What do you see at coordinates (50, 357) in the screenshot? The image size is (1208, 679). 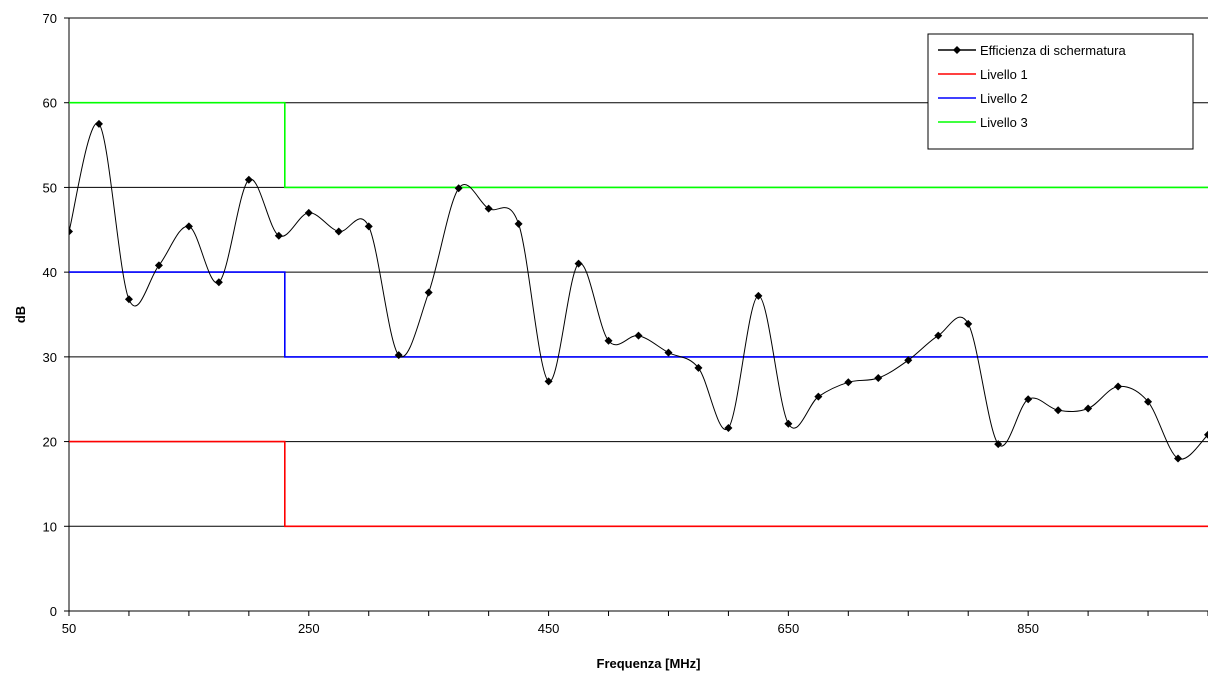 I see `y-tick-label: 30` at bounding box center [50, 357].